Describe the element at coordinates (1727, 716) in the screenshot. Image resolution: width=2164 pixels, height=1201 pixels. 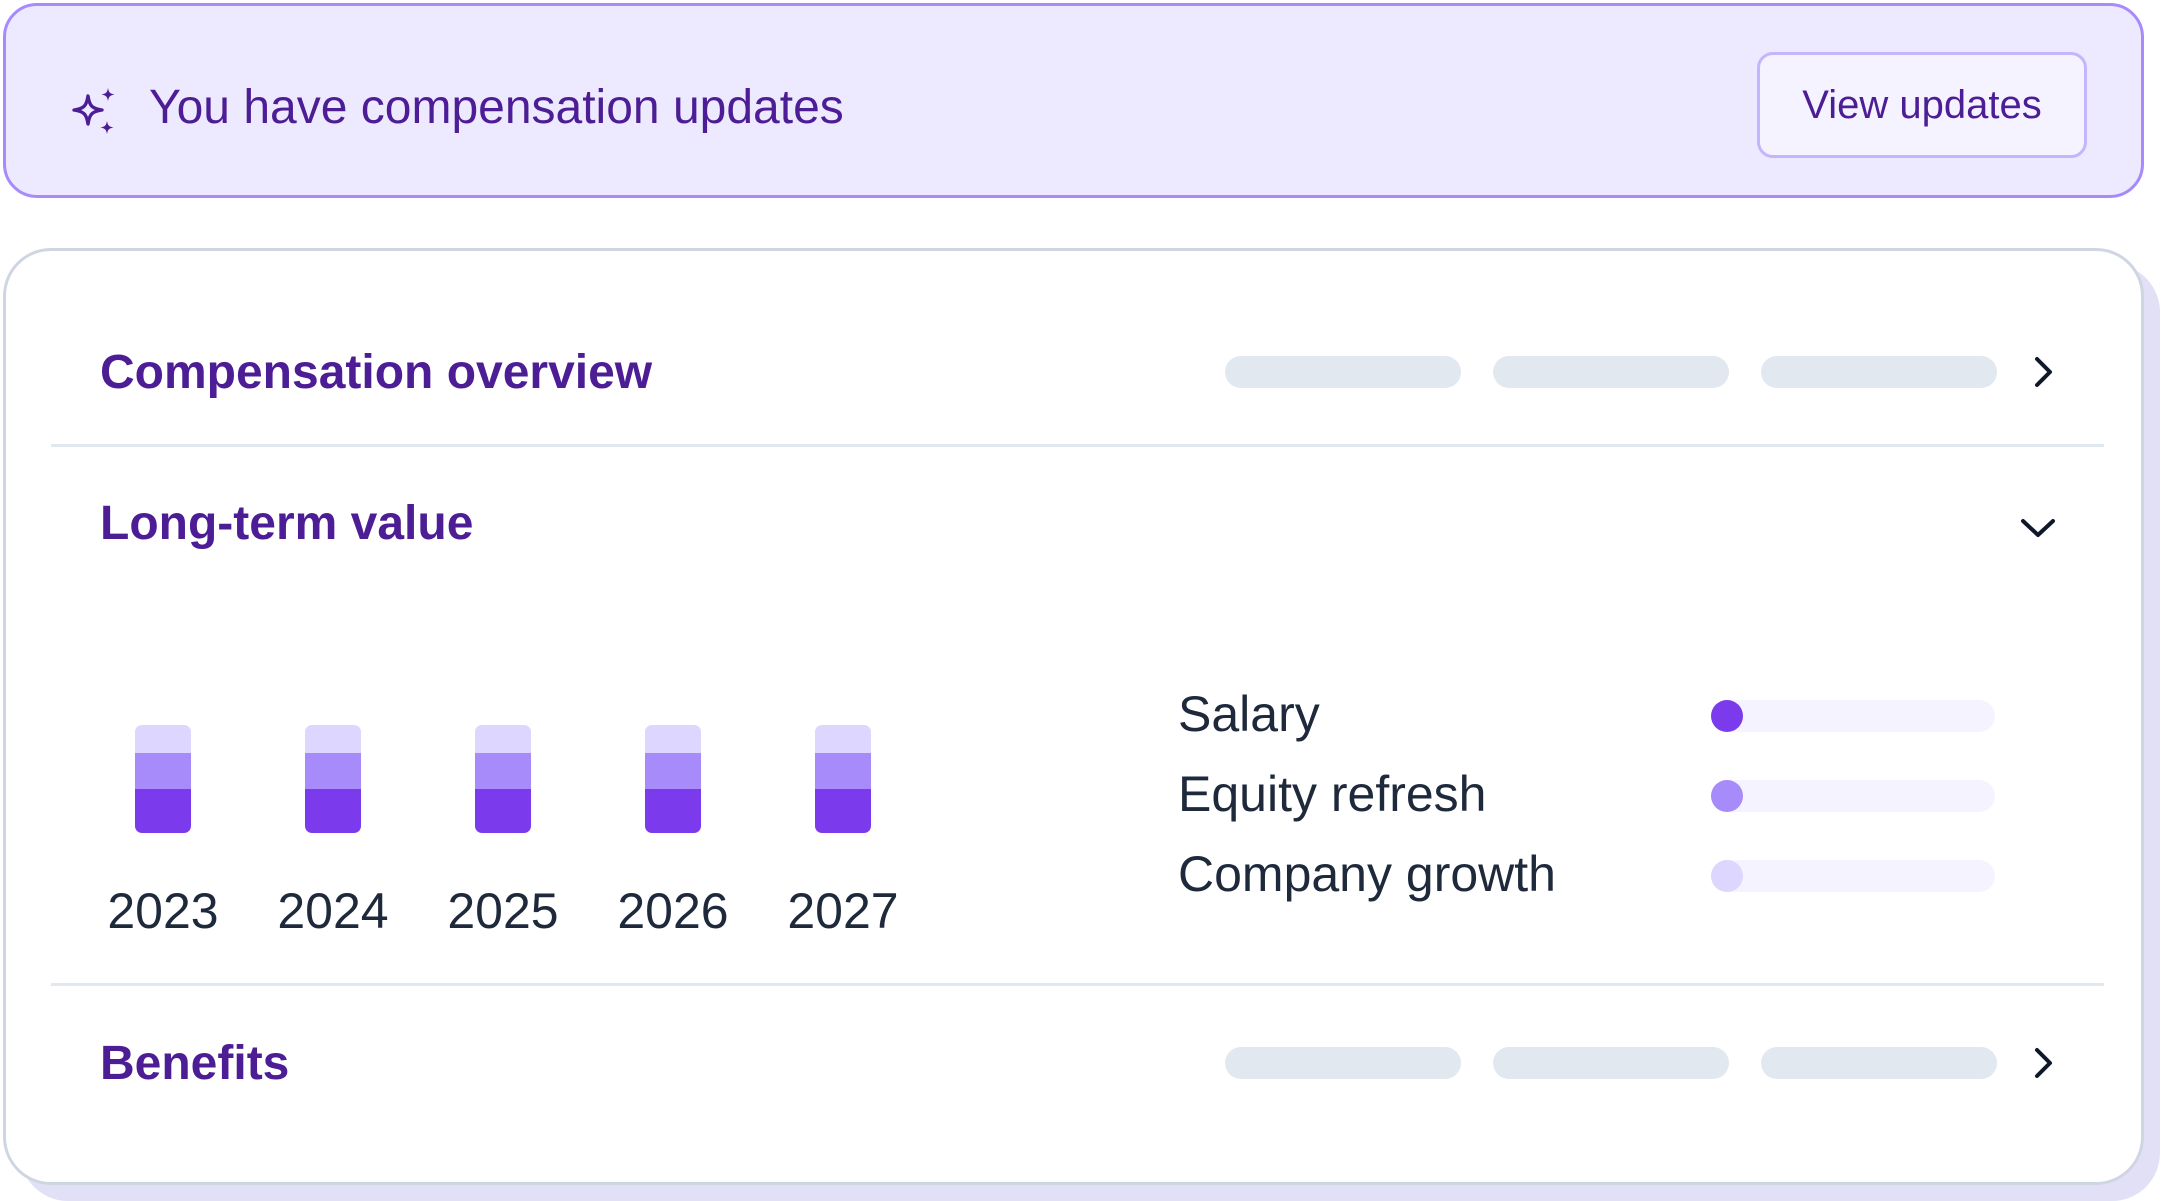
I see `legend-dot-salary` at that location.